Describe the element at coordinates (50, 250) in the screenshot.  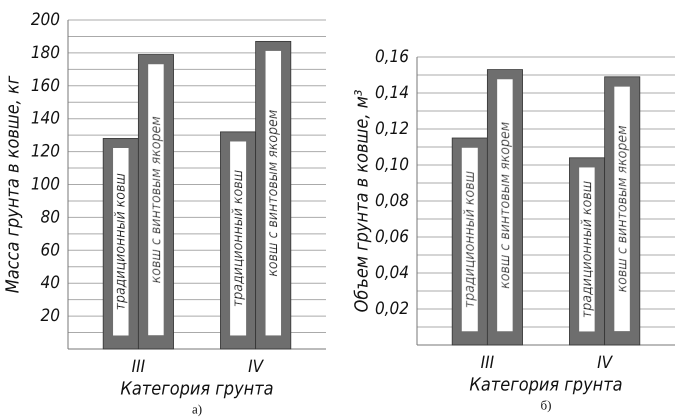
I see `y-tick-label: 60` at that location.